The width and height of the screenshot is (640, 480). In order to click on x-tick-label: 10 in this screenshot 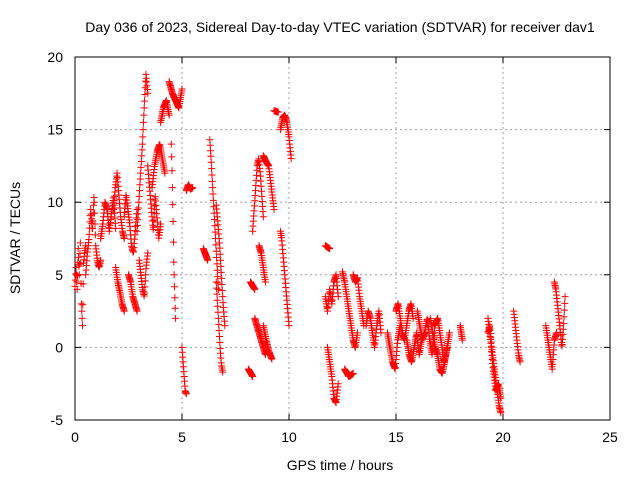, I will do `click(289, 437)`.